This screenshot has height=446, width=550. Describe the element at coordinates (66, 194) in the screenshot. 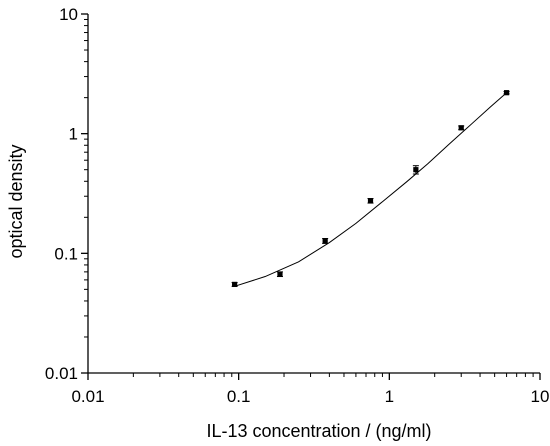

I see `y-ticks: 0.01 0.1 1 10` at that location.